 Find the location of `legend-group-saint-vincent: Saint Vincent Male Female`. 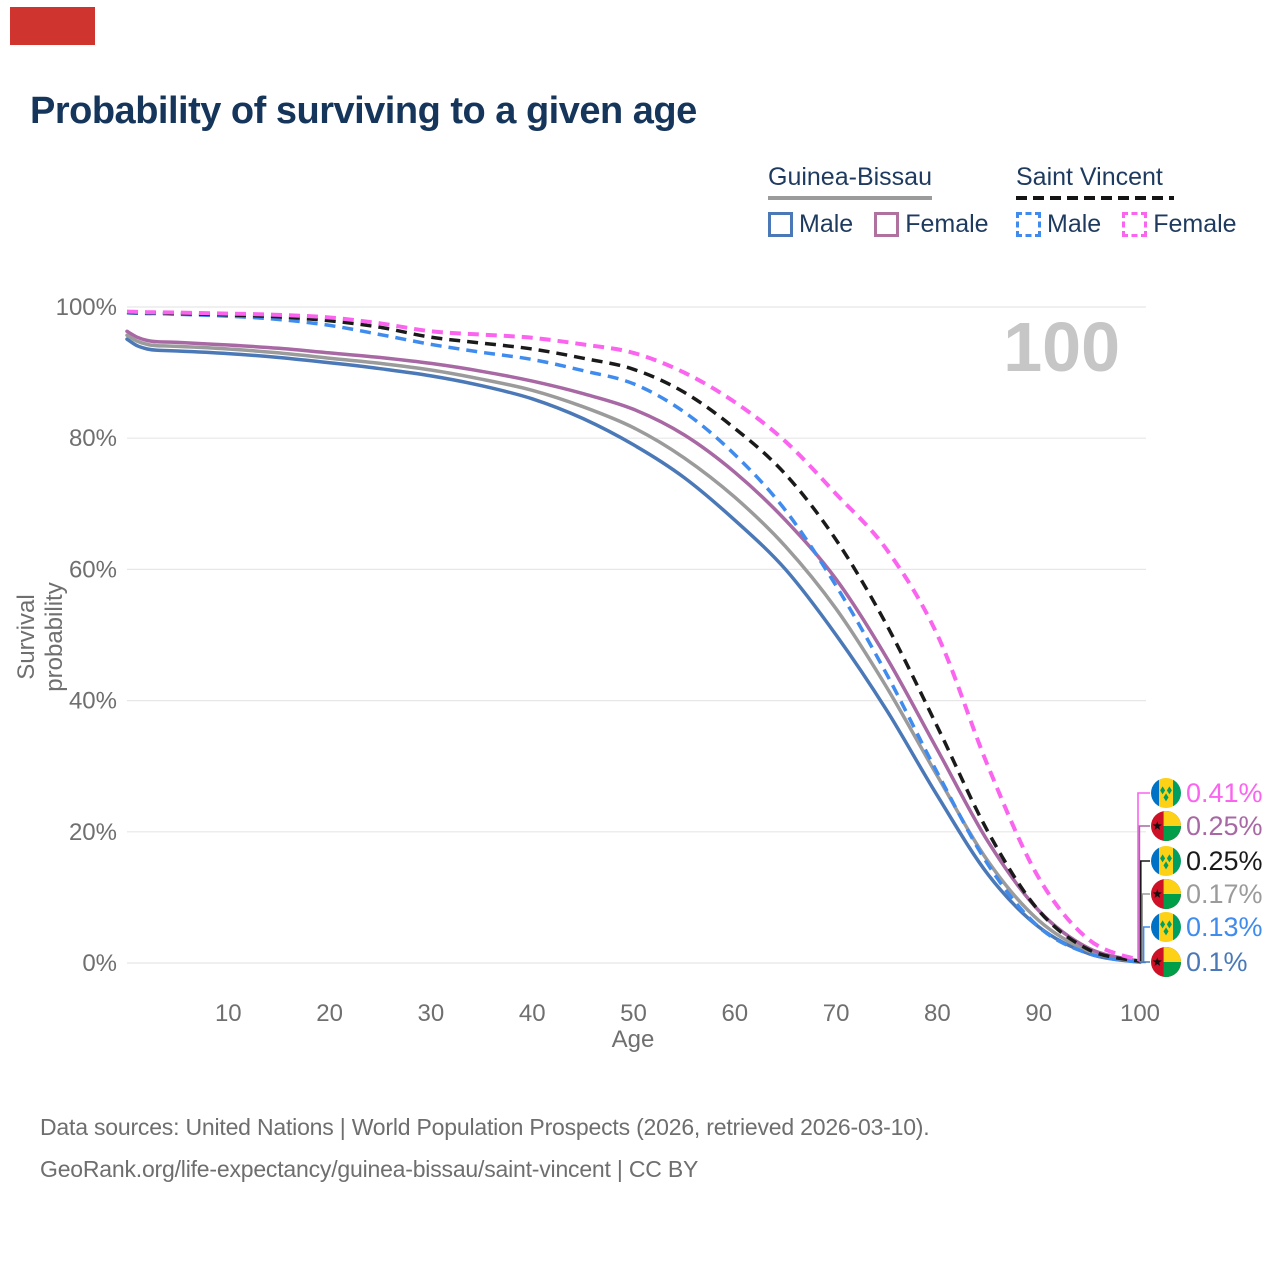

legend-group-saint-vincent: Saint Vincent Male Female is located at coordinates (1126, 201).